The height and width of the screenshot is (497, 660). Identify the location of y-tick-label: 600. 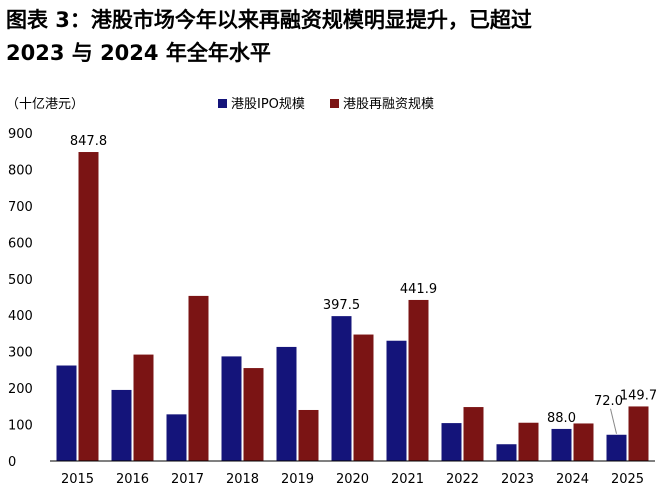
(20, 243).